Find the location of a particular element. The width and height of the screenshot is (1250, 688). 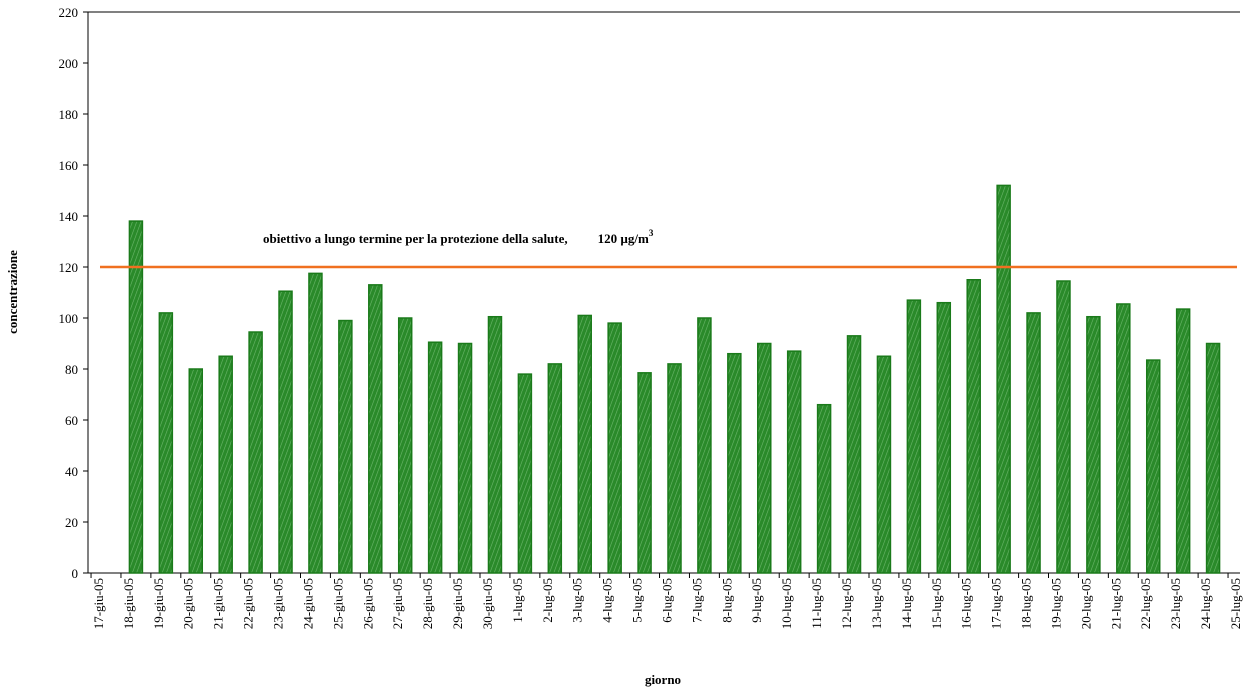

annotation-superscript: 3 is located at coordinates (651, 233).